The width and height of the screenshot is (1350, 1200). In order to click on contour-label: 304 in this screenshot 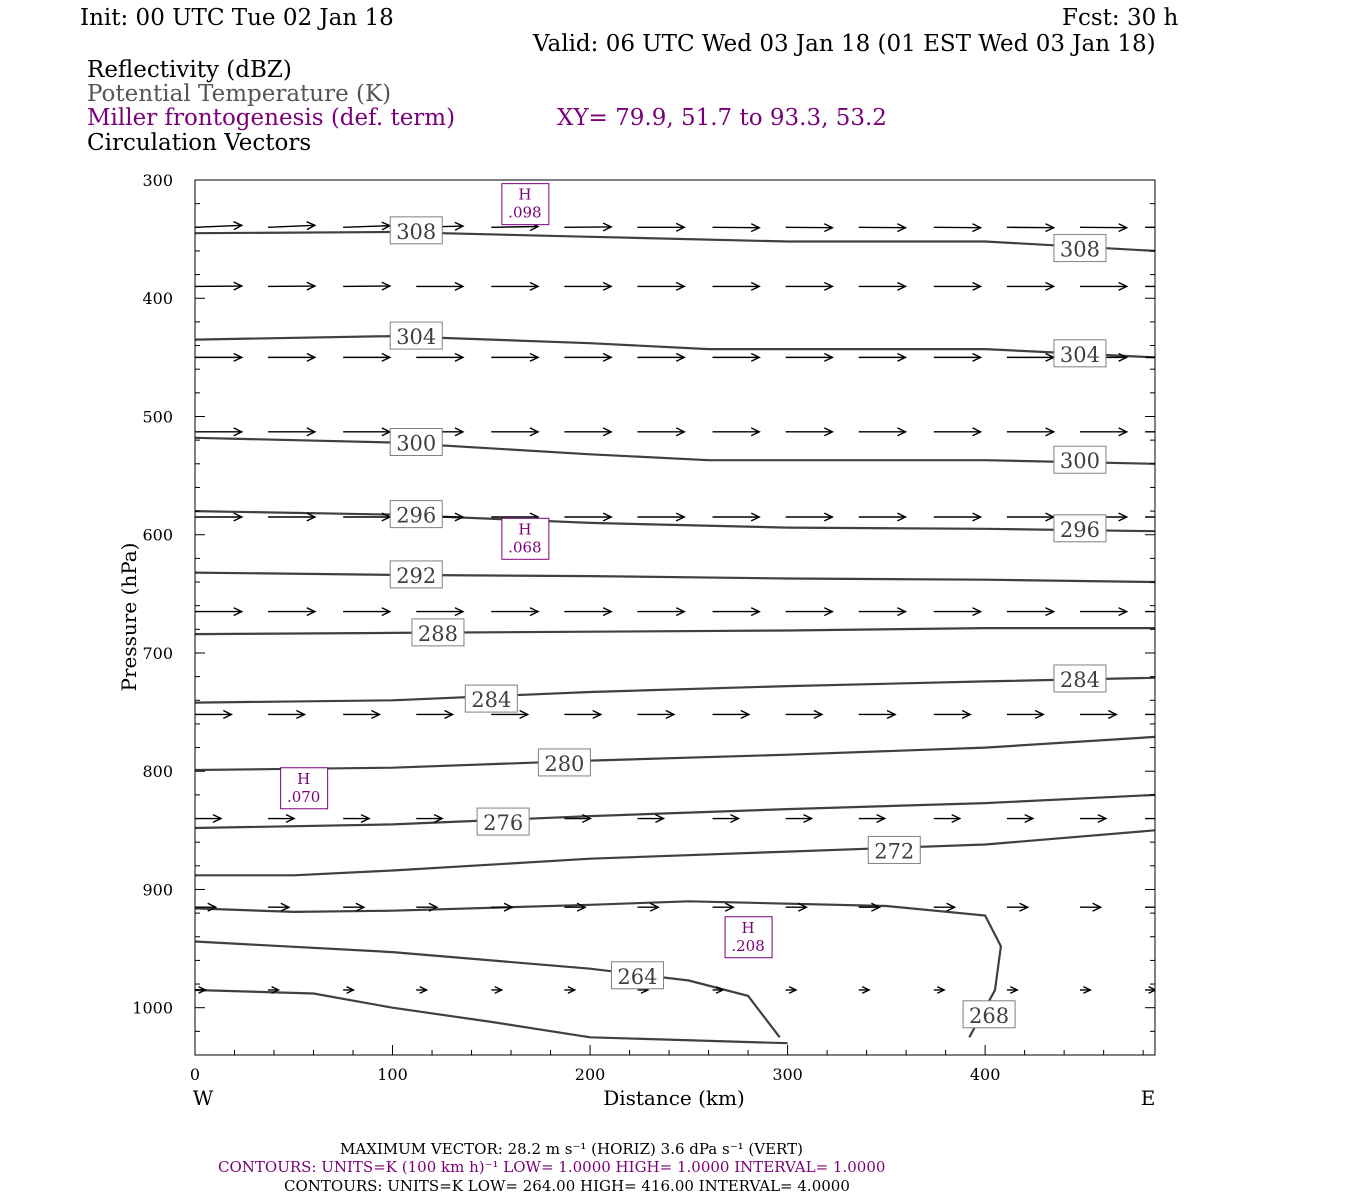, I will do `click(1080, 355)`.